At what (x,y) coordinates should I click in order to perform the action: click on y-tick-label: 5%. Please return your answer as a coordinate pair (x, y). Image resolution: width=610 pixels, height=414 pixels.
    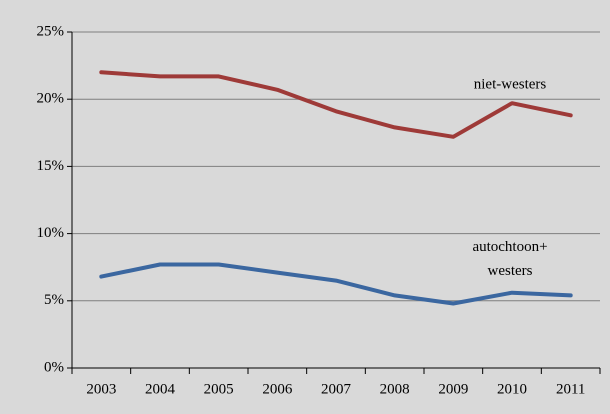
    Looking at the image, I should click on (54, 300).